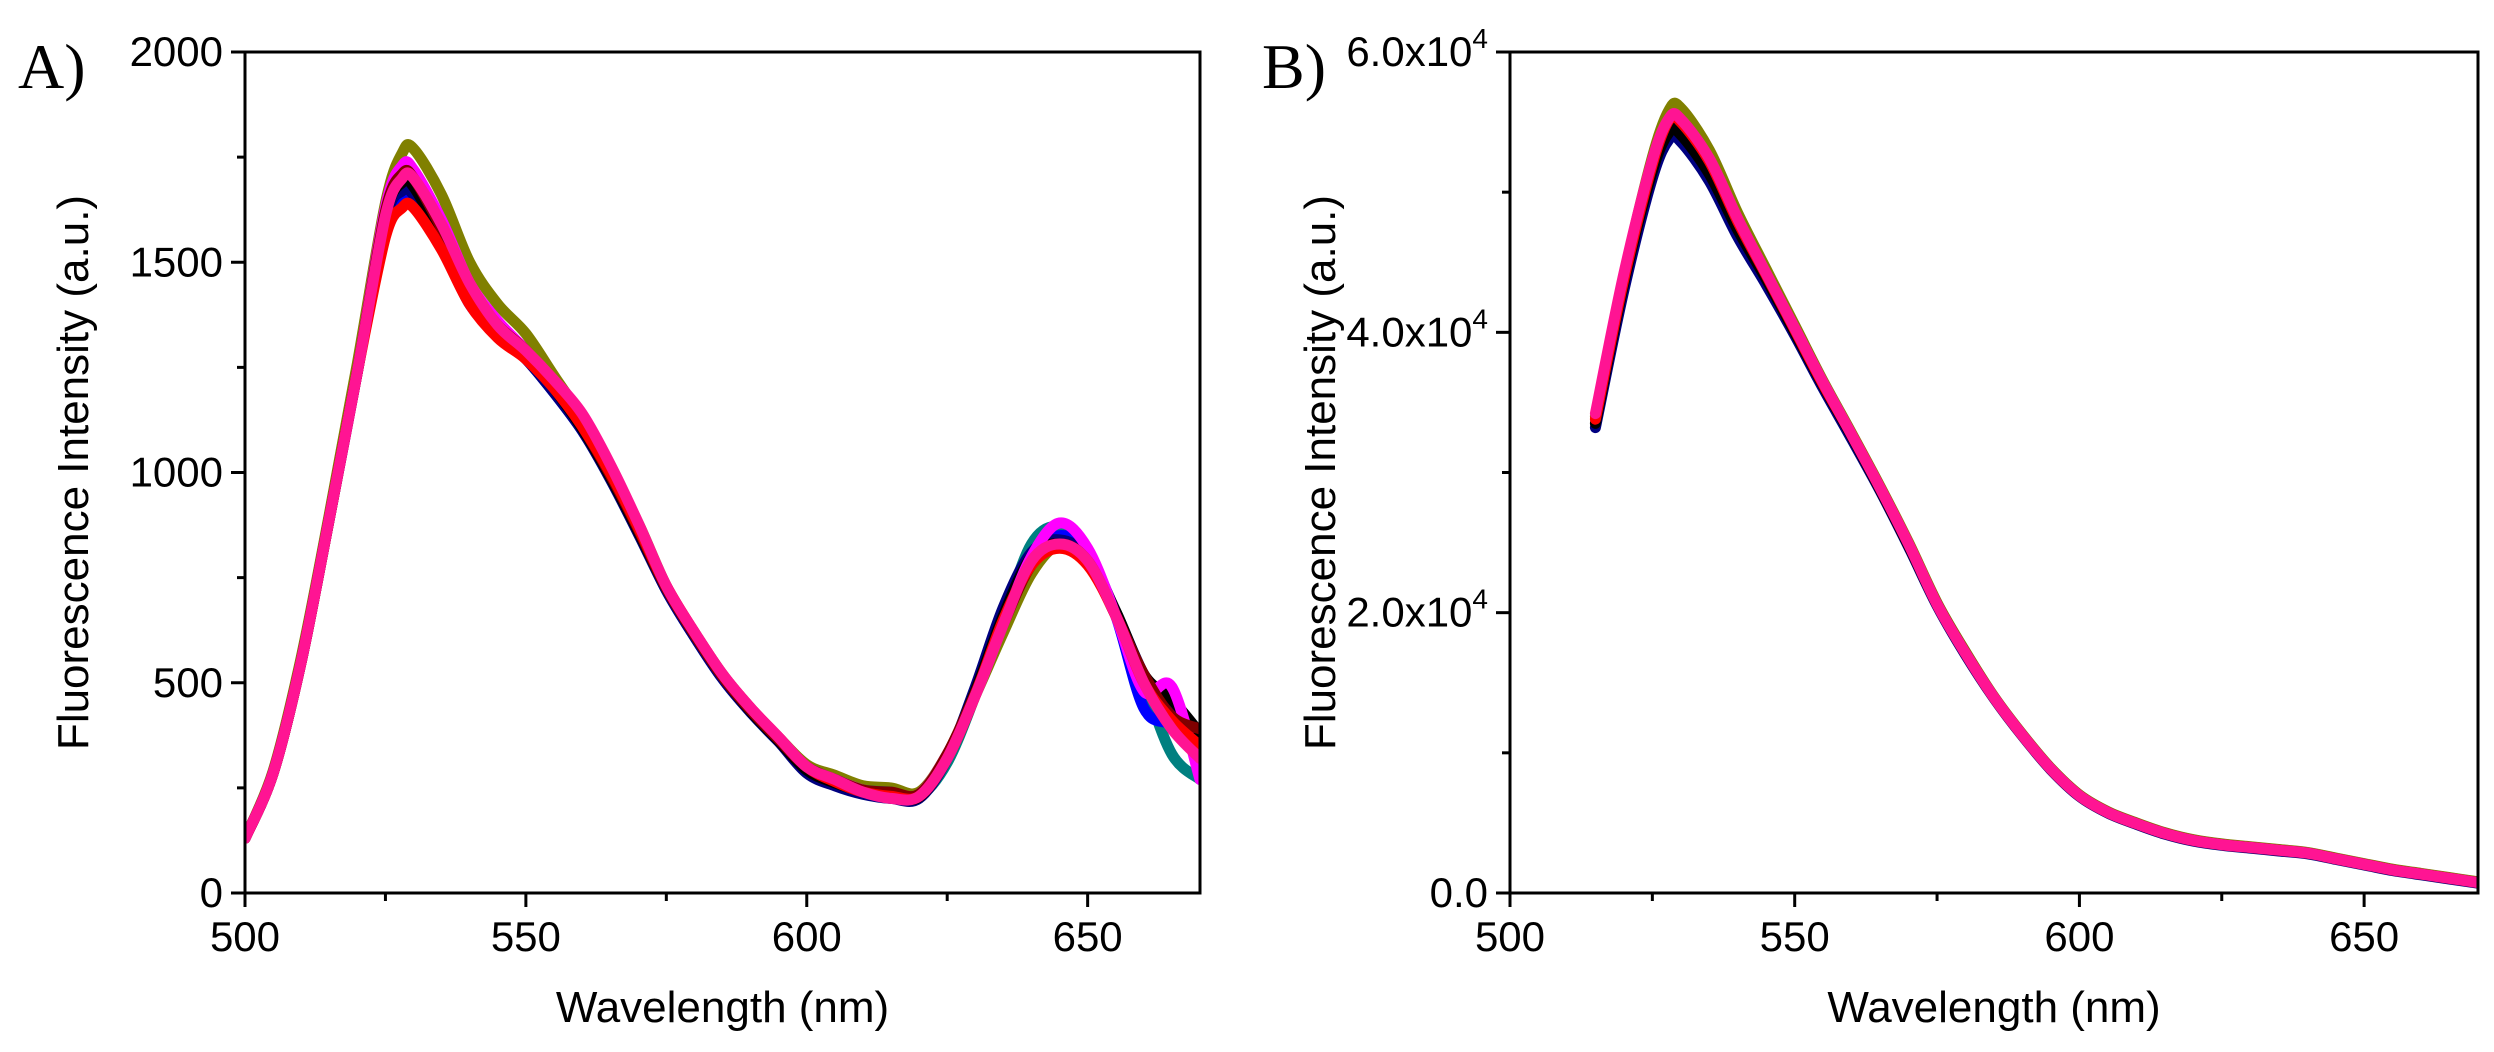 The height and width of the screenshot is (1052, 2494). What do you see at coordinates (176, 261) in the screenshot?
I see `y-tick-label: 1500` at bounding box center [176, 261].